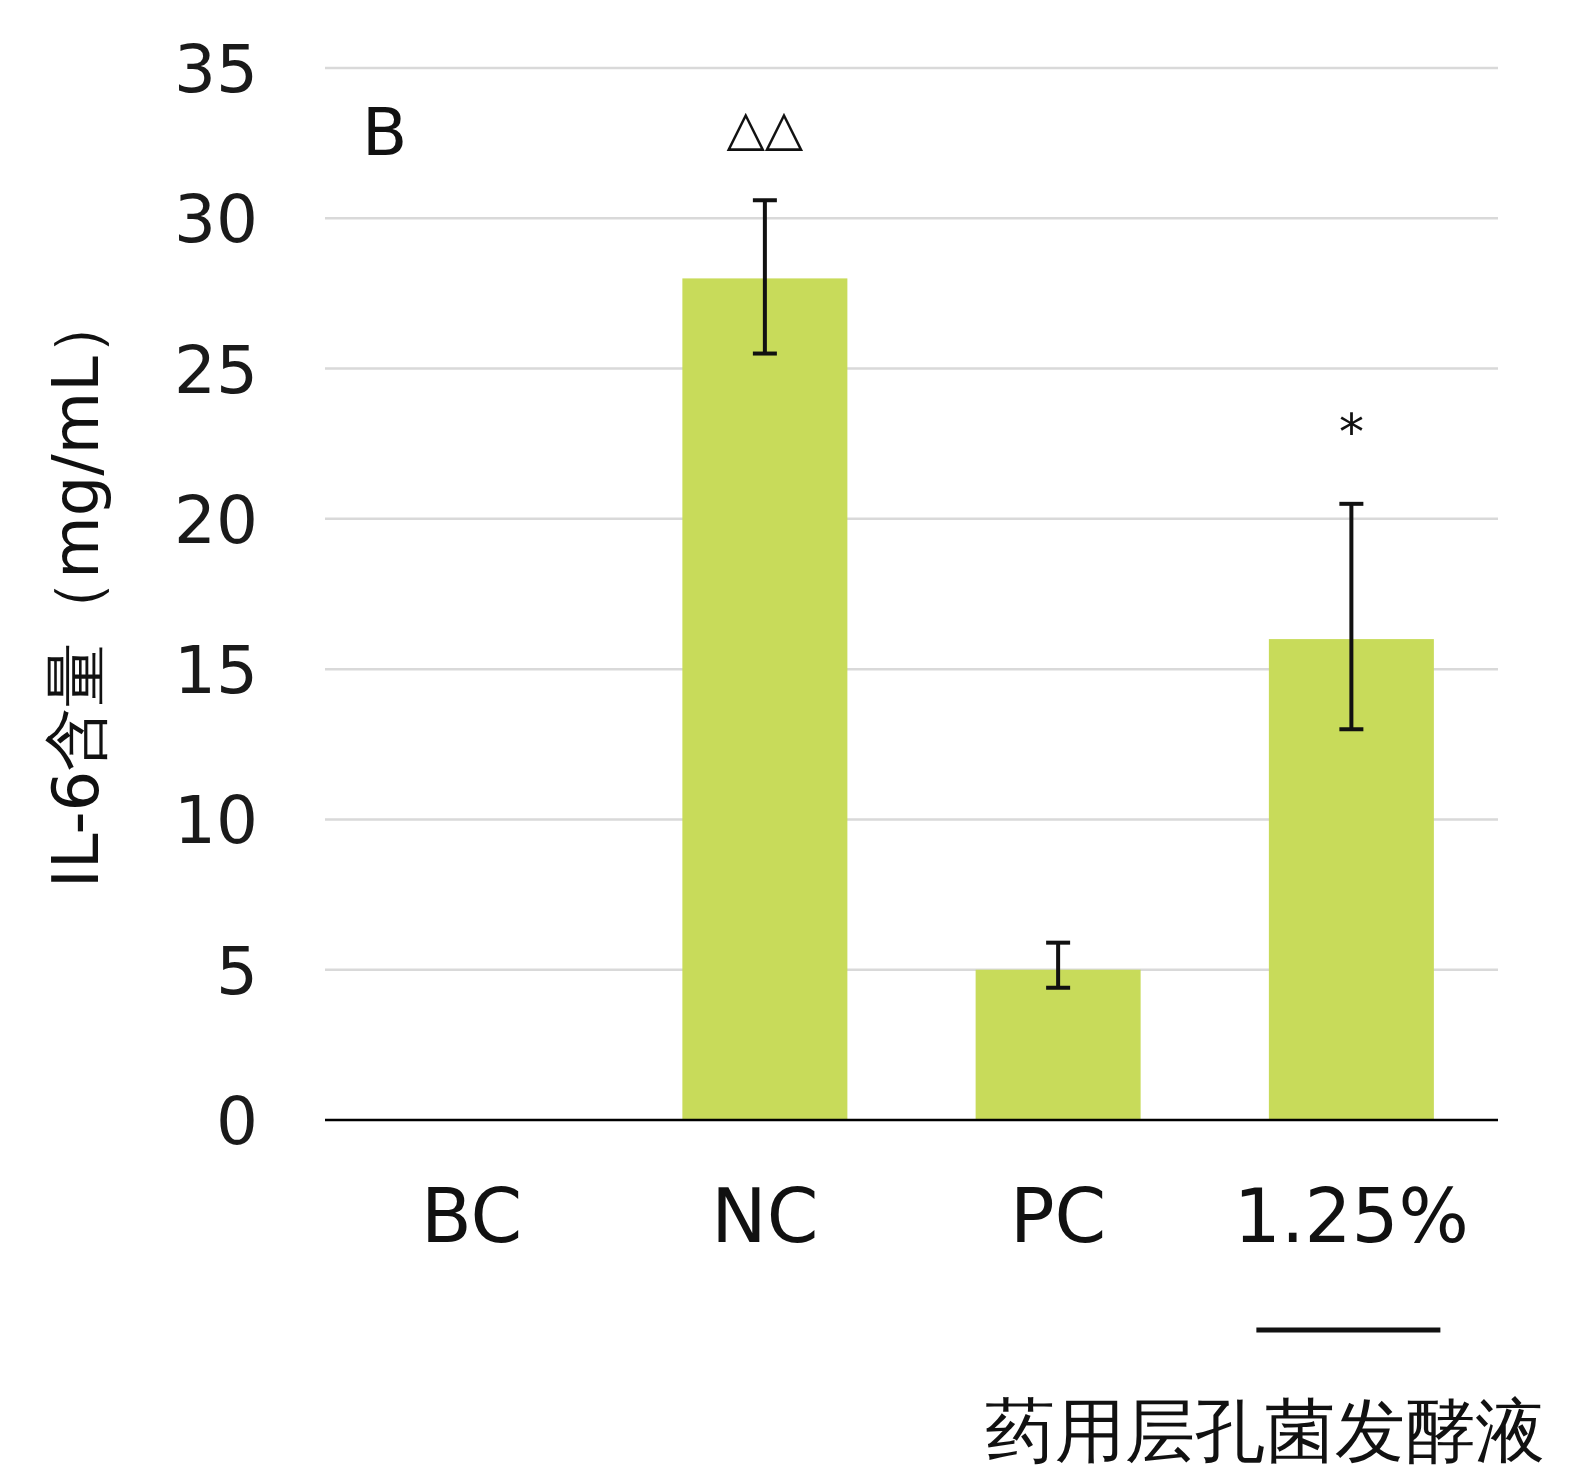  What do you see at coordinates (765, 1216) in the screenshot?
I see `x-tick-label: NC` at bounding box center [765, 1216].